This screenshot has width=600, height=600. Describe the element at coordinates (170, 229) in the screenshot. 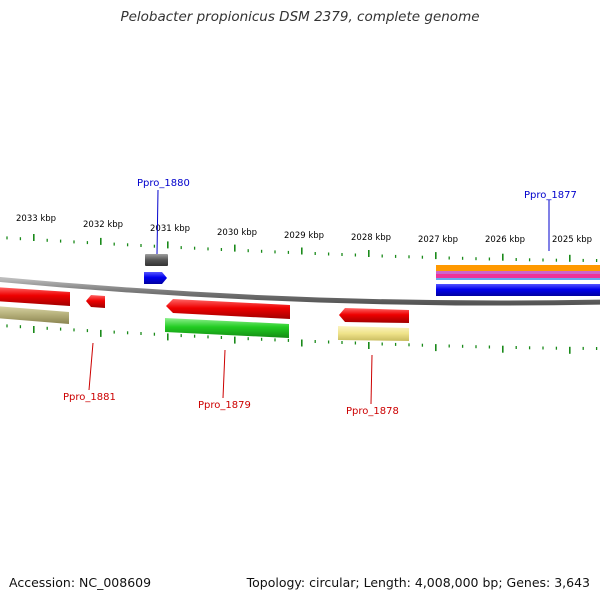

I see `scale-label: 2031 kbp` at that location.